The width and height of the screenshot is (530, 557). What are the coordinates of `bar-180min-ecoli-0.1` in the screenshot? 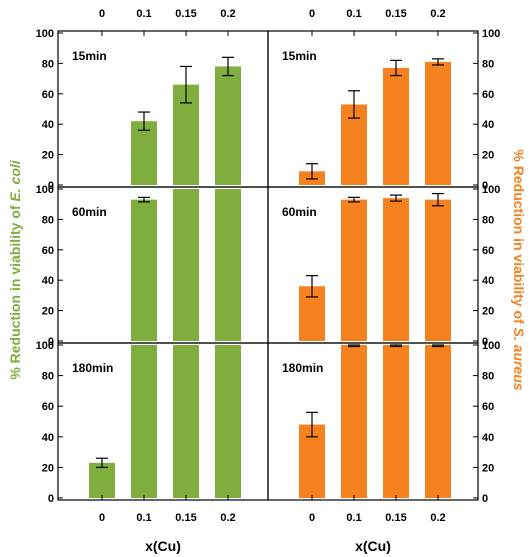 It's located at (144, 421).